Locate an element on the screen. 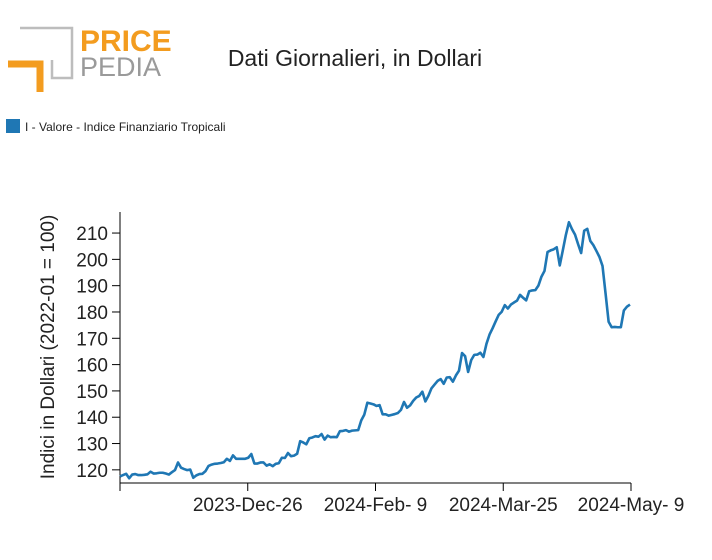  y-tick-label: 170 is located at coordinates (92, 339).